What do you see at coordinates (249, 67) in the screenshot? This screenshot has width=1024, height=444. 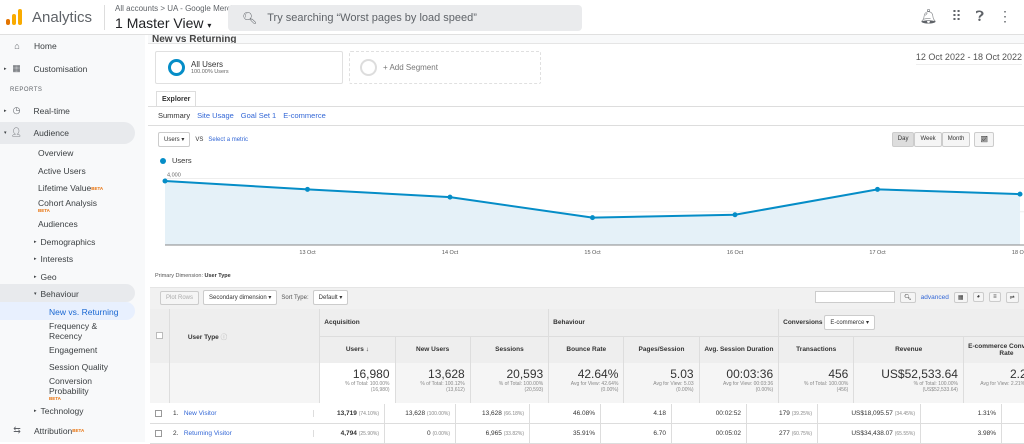 I see `segment-all-users: All Users 100.00% Users` at bounding box center [249, 67].